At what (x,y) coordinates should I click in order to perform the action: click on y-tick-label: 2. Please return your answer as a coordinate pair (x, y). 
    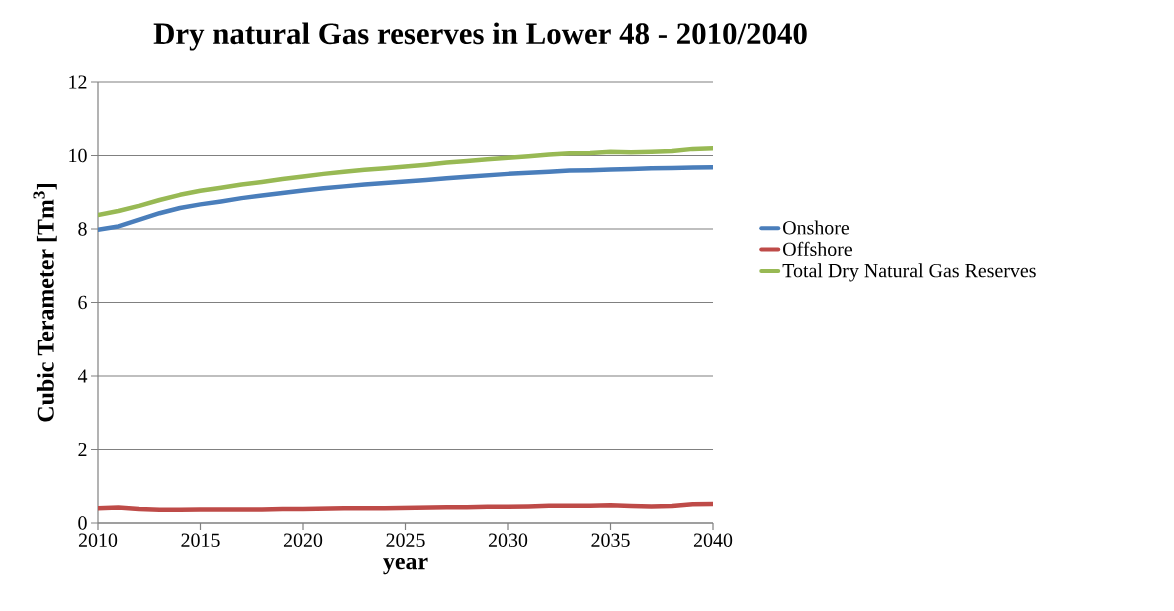
    Looking at the image, I should click on (82, 449).